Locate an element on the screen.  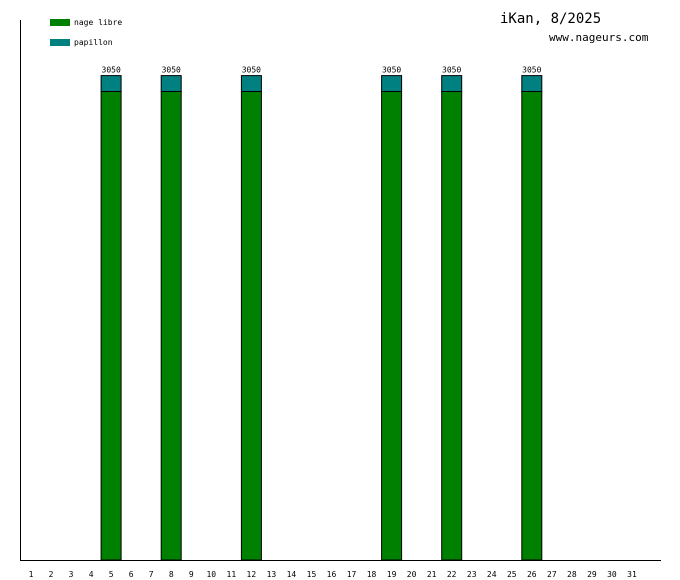
x-tick-label: 28 is located at coordinates (572, 574).